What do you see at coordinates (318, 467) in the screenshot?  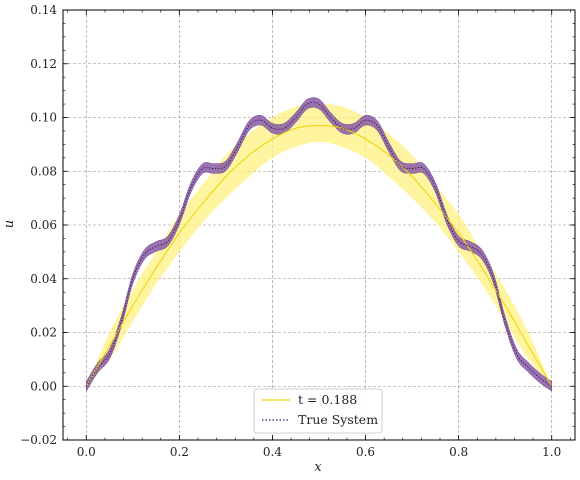 I see `x-axis-label: x` at bounding box center [318, 467].